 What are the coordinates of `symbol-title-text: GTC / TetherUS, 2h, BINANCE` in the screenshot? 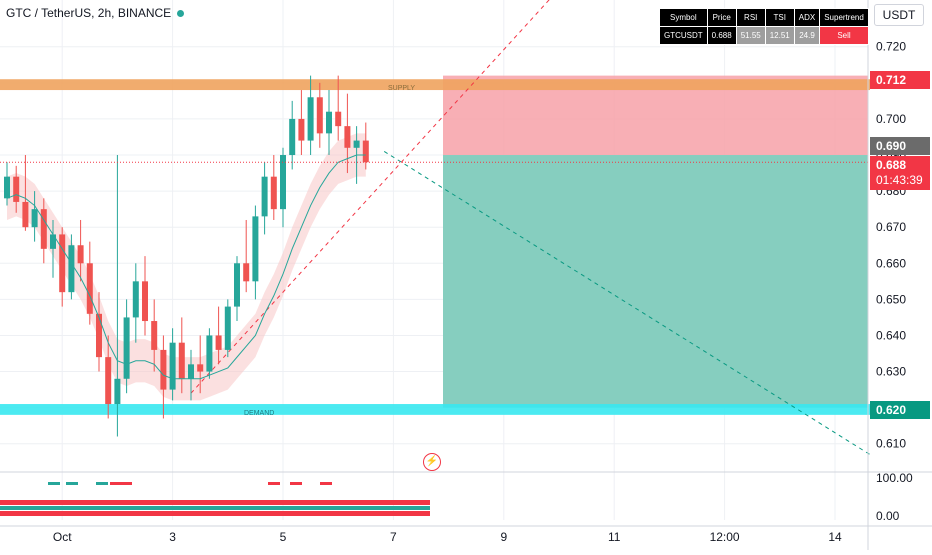 It's located at (89, 13).